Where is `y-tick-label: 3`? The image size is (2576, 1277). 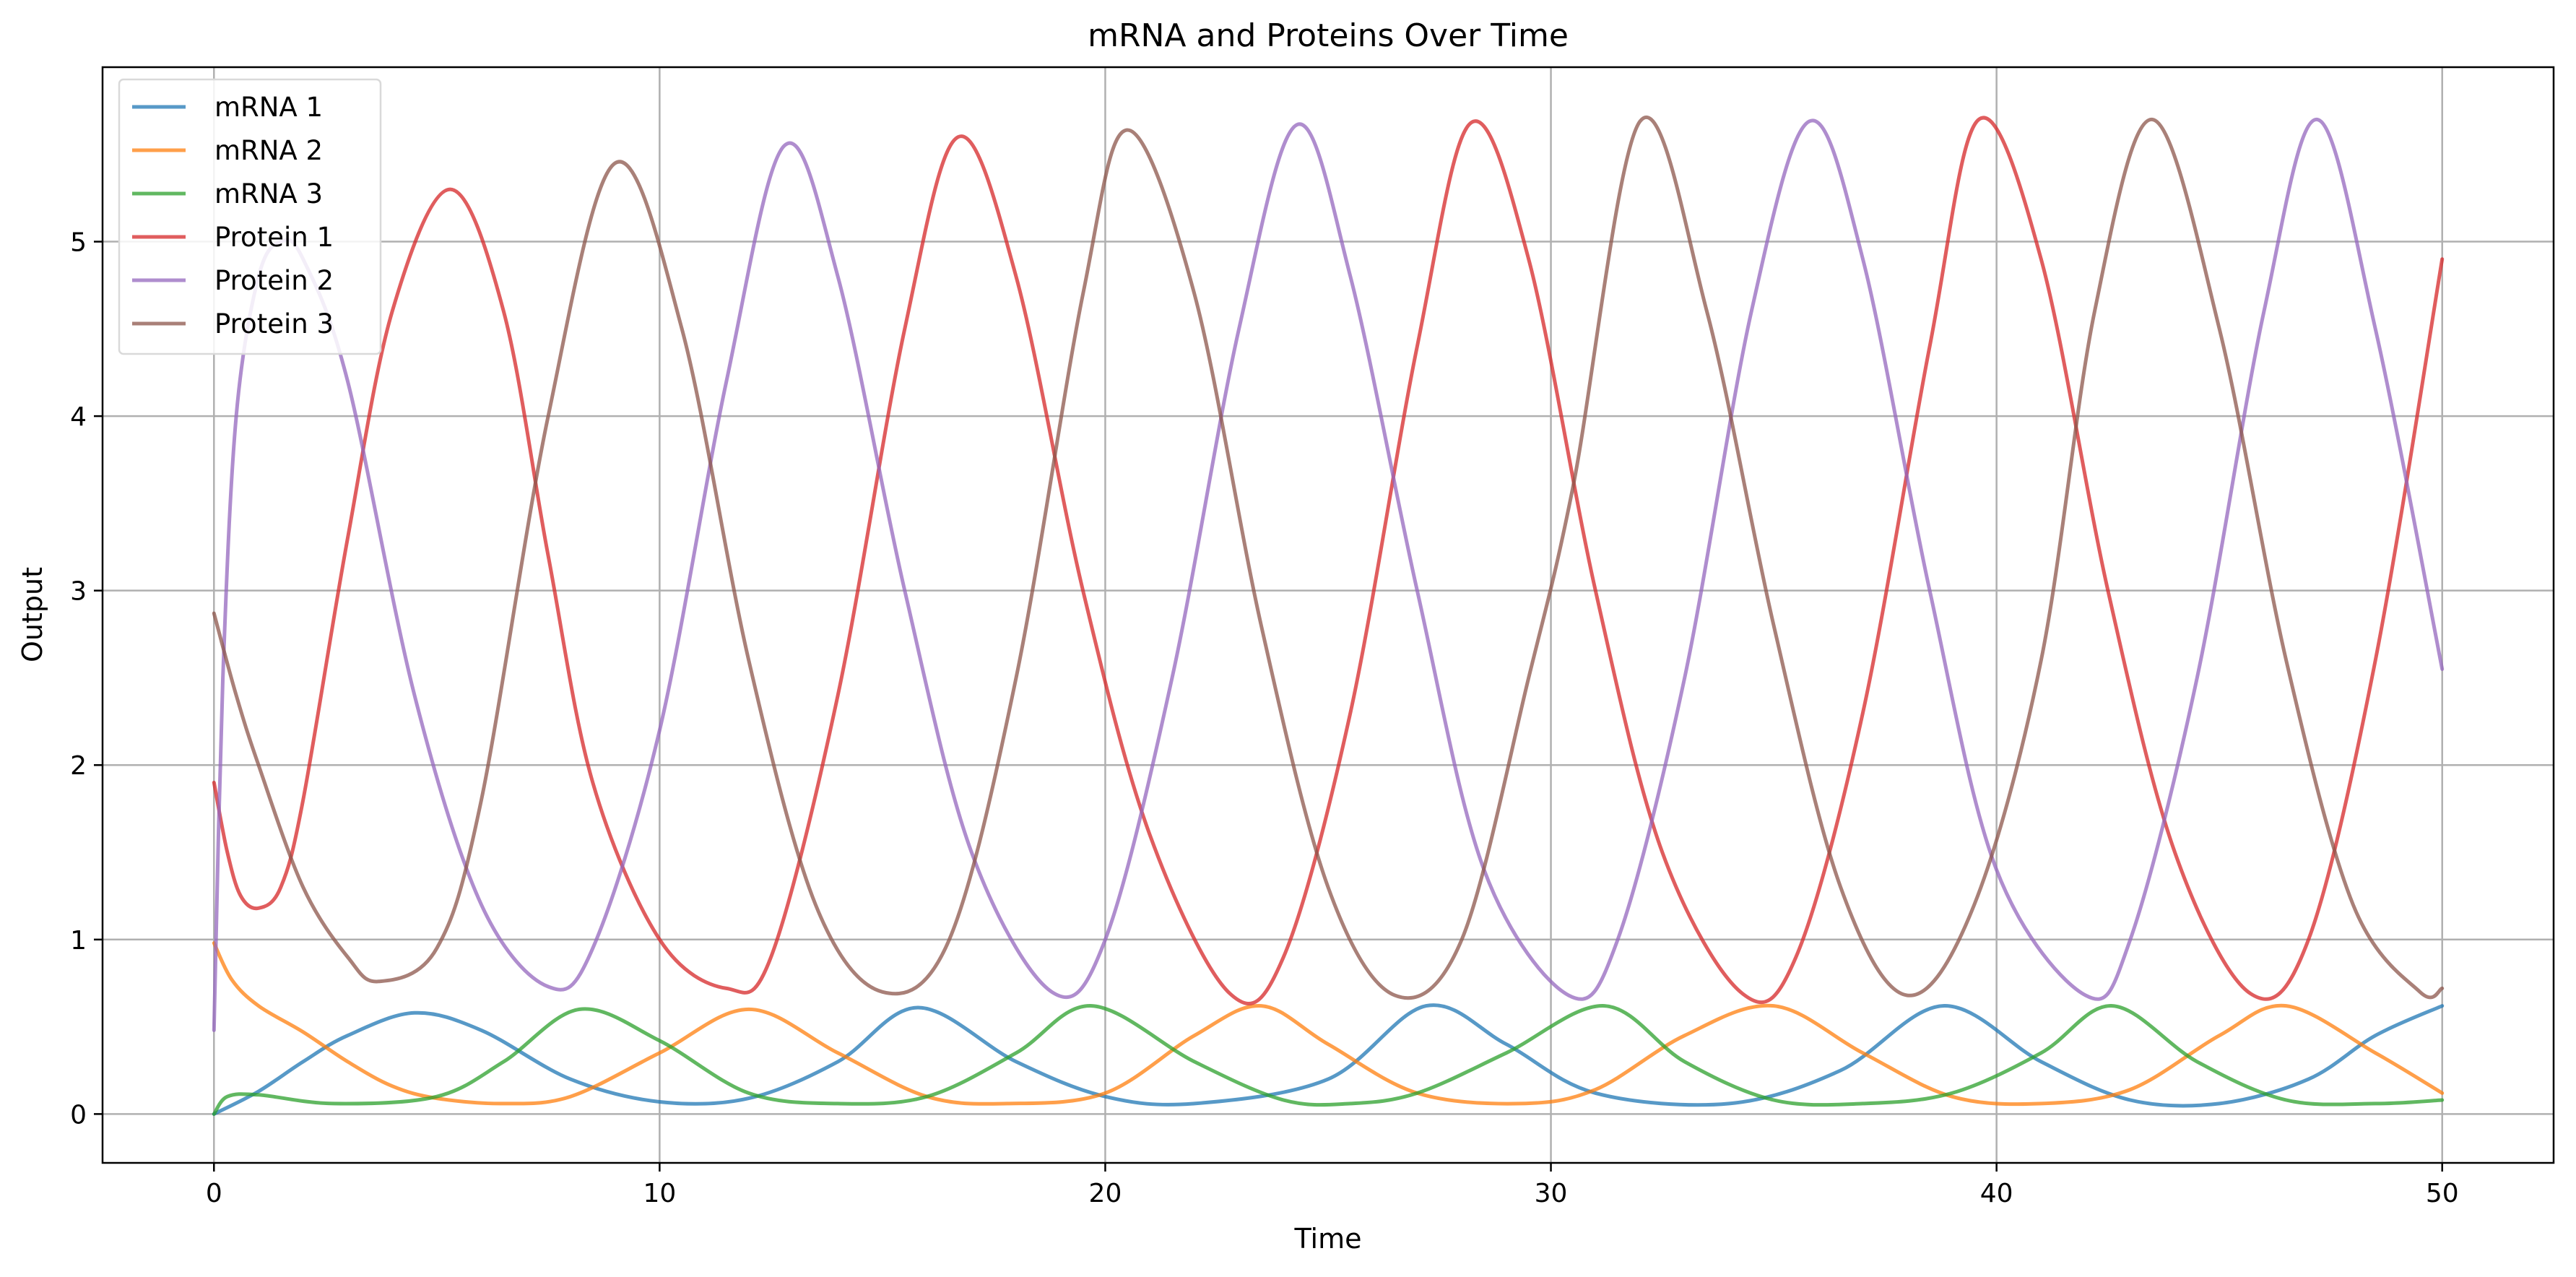 y-tick-label: 3 is located at coordinates (78, 592).